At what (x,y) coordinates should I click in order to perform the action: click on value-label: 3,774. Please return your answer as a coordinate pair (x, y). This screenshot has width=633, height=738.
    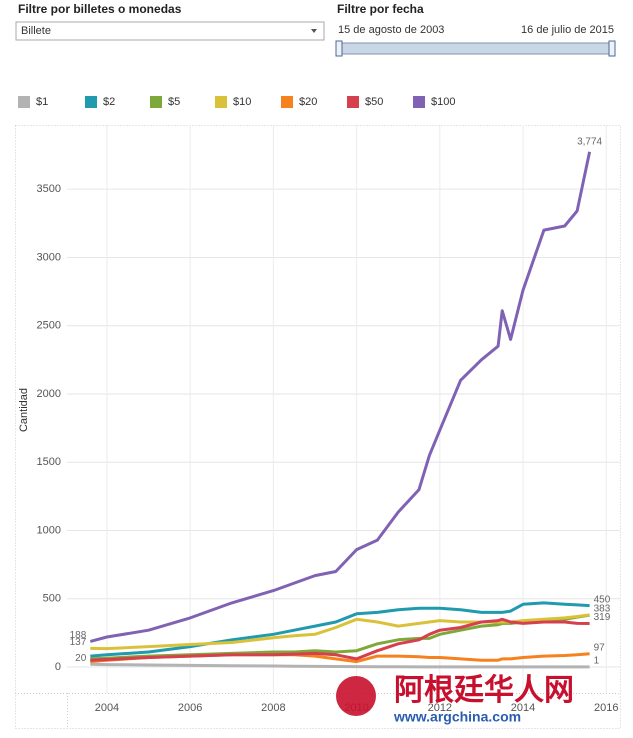
    Looking at the image, I should click on (589, 141).